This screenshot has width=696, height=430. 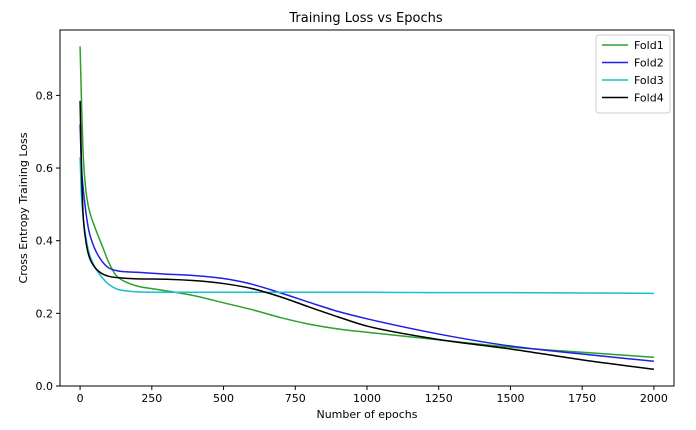 What do you see at coordinates (582, 398) in the screenshot?
I see `x-tick-label: 1750` at bounding box center [582, 398].